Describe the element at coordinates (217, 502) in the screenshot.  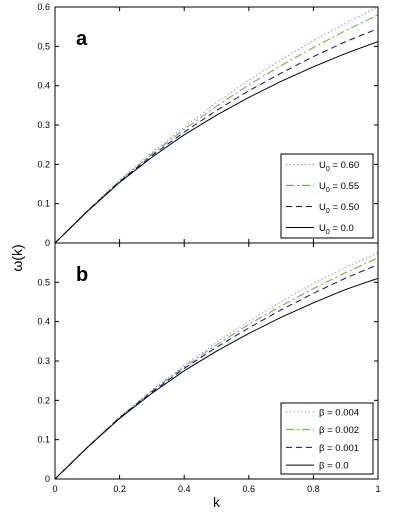
I see `x-axis-label: k` at that location.